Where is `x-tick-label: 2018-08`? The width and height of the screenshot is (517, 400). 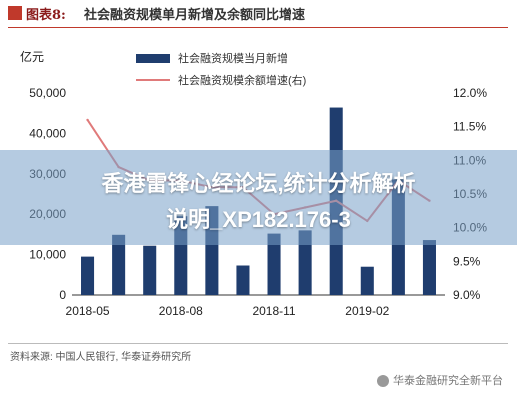 x-tick-label: 2018-08 is located at coordinates (181, 311).